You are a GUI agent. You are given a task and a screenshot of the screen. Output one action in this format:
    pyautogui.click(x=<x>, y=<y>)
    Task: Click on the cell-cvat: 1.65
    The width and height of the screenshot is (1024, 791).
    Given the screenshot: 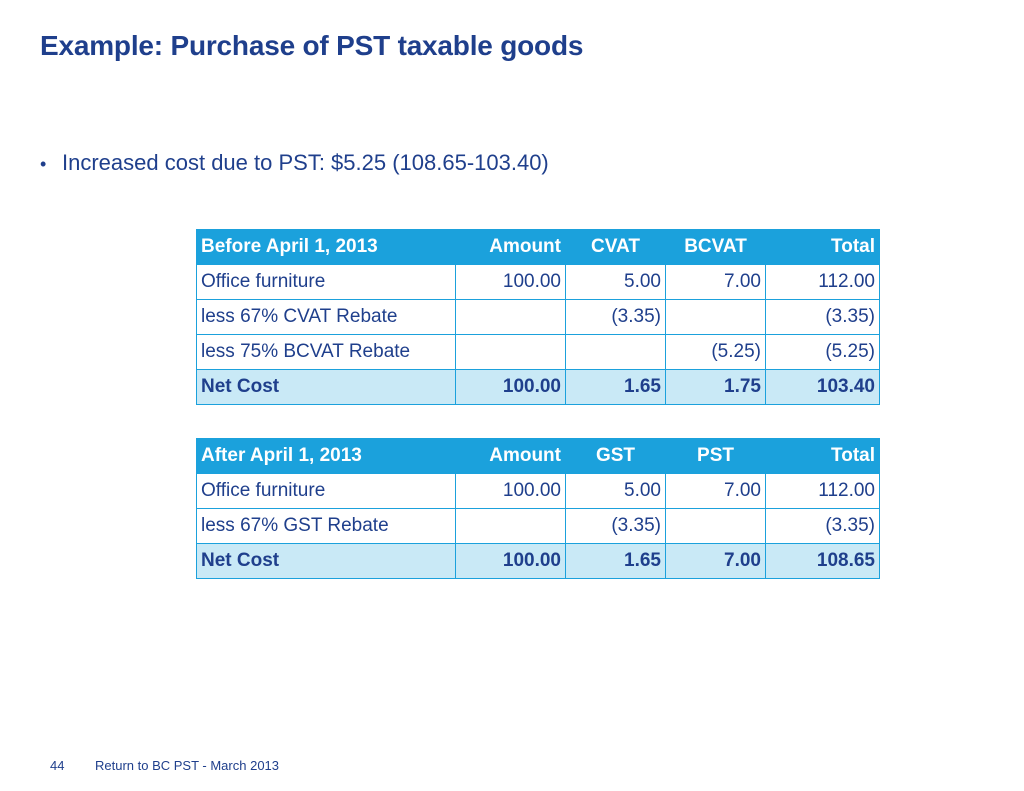 What is the action you would take?
    pyautogui.click(x=615, y=387)
    